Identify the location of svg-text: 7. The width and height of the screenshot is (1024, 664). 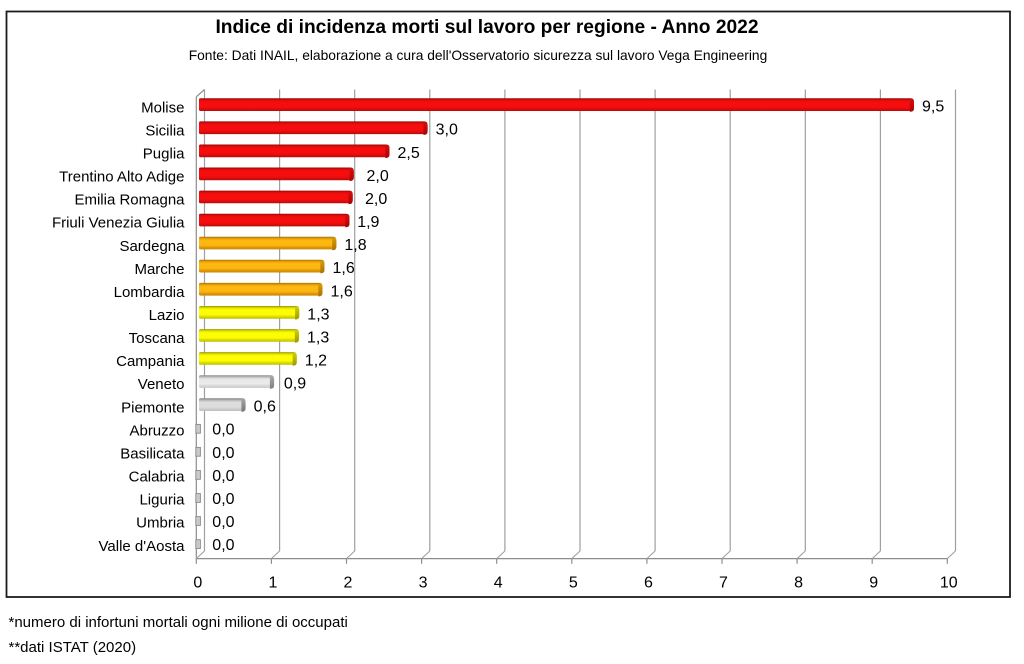
(723, 582).